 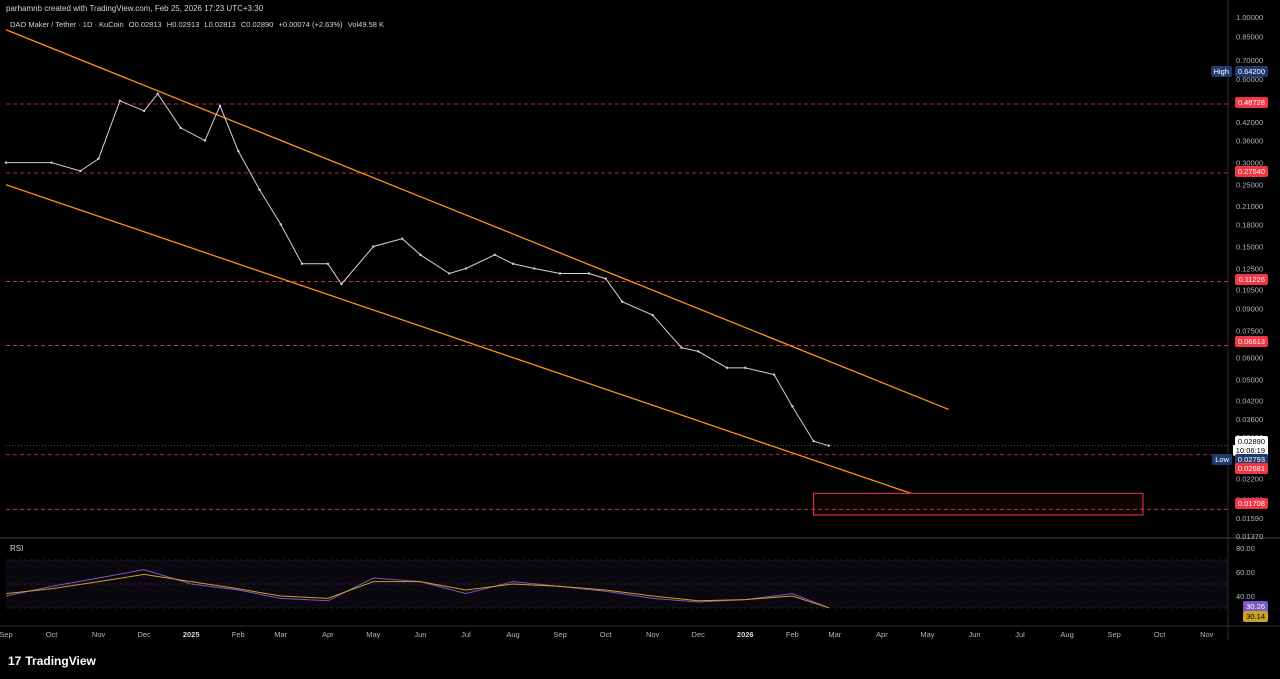 What do you see at coordinates (1249, 206) in the screenshot?
I see `price-tick-9: 0.21000` at bounding box center [1249, 206].